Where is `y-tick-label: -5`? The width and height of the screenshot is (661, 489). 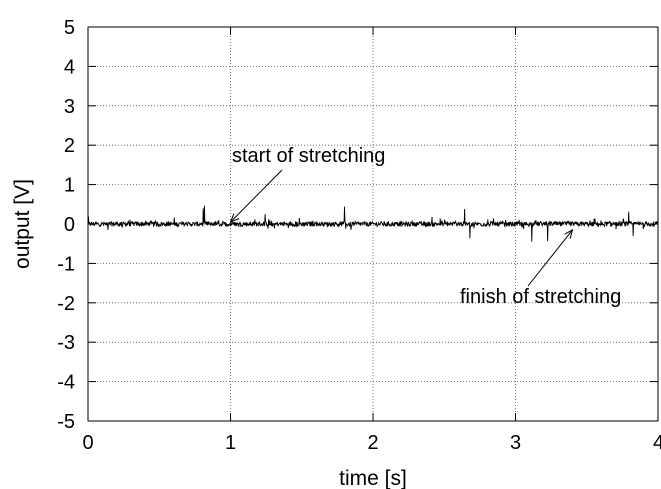
y-tick-label: -5 is located at coordinates (66, 422).